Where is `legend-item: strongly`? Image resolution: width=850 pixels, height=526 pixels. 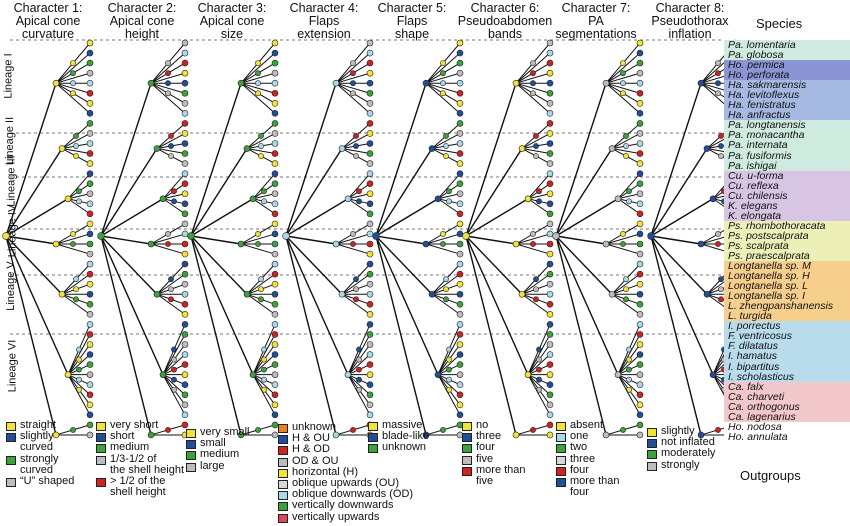
legend-item: strongly is located at coordinates (681, 465).